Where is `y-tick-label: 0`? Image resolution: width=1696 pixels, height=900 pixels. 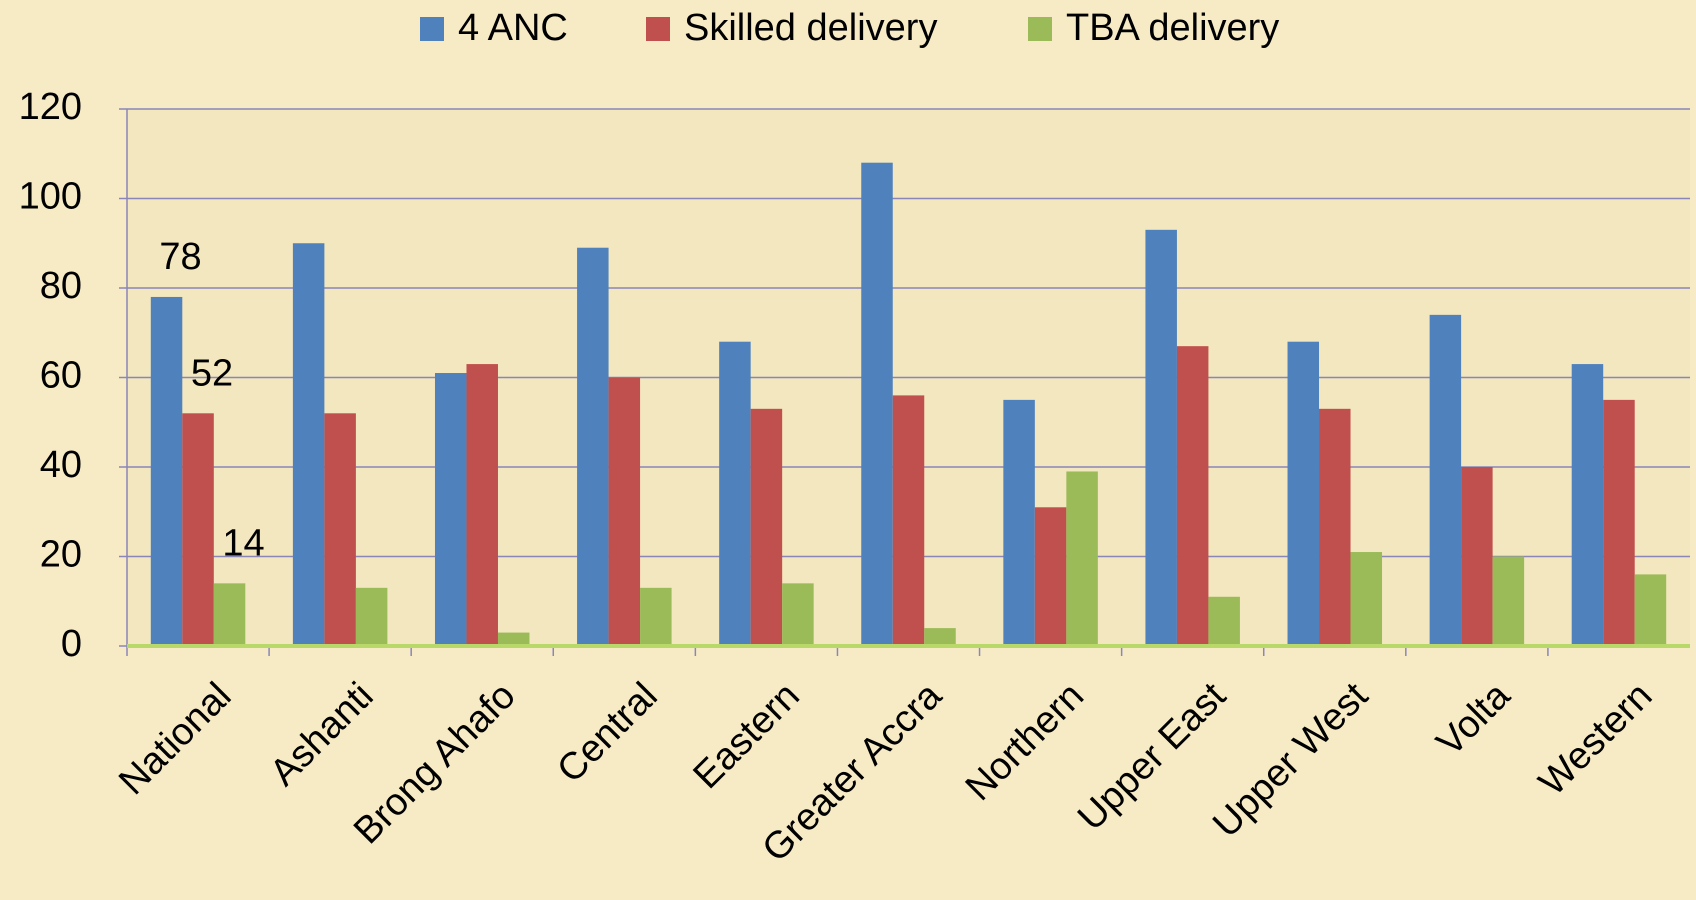
y-tick-label: 0 is located at coordinates (71, 644).